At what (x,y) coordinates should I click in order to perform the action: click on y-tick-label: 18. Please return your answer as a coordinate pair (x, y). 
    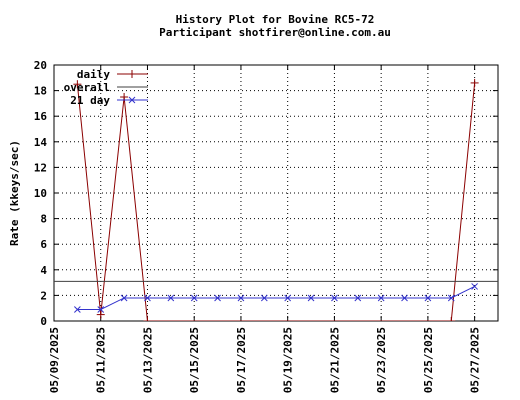
    Looking at the image, I should click on (40, 91).